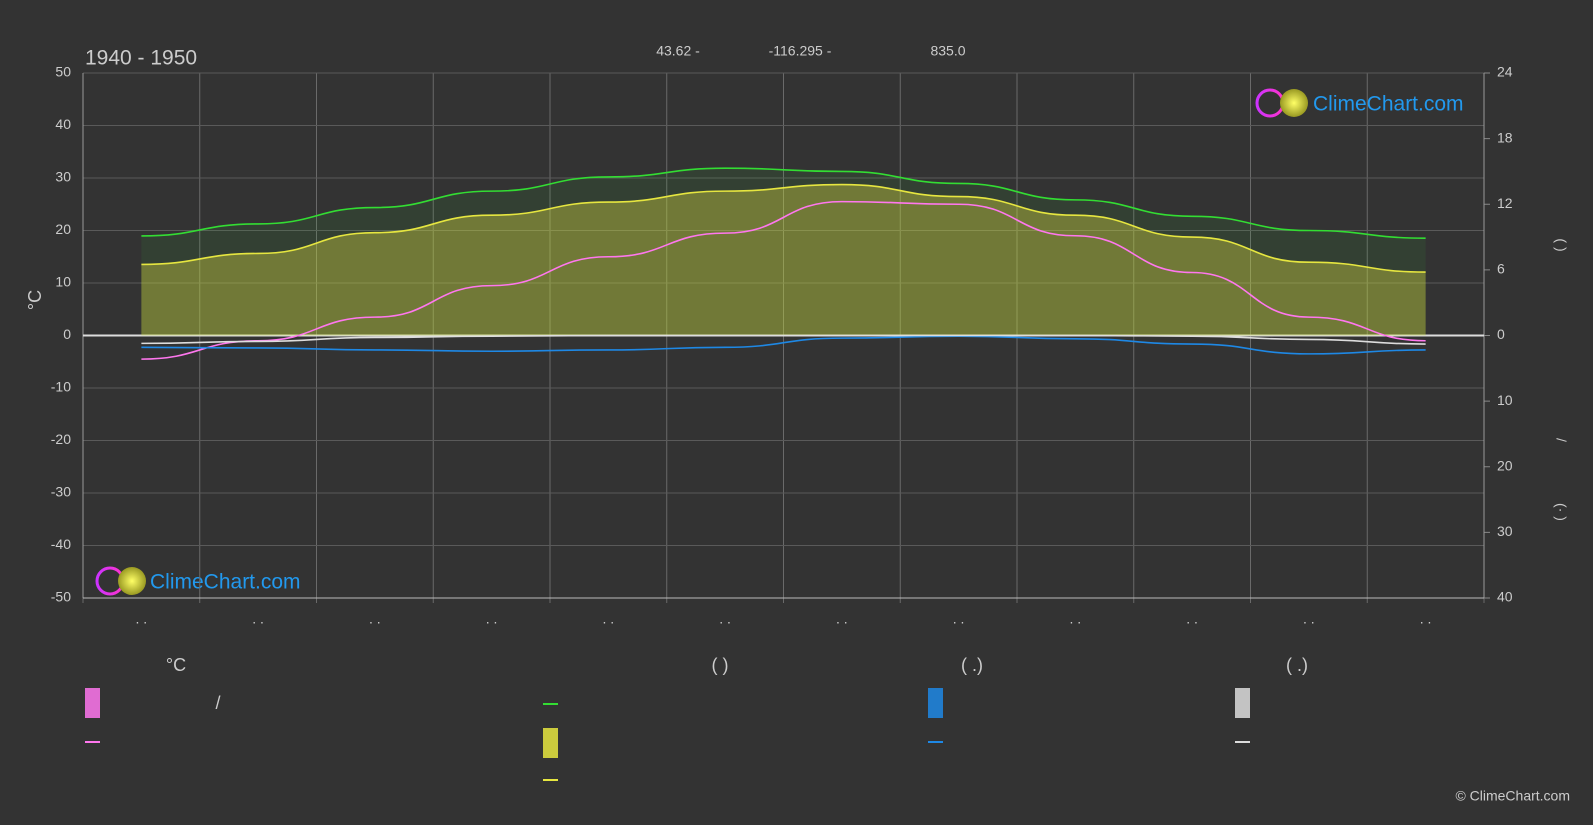 Image resolution: width=1593 pixels, height=825 pixels. I want to click on y3-tick-label: 30, so click(1505, 531).